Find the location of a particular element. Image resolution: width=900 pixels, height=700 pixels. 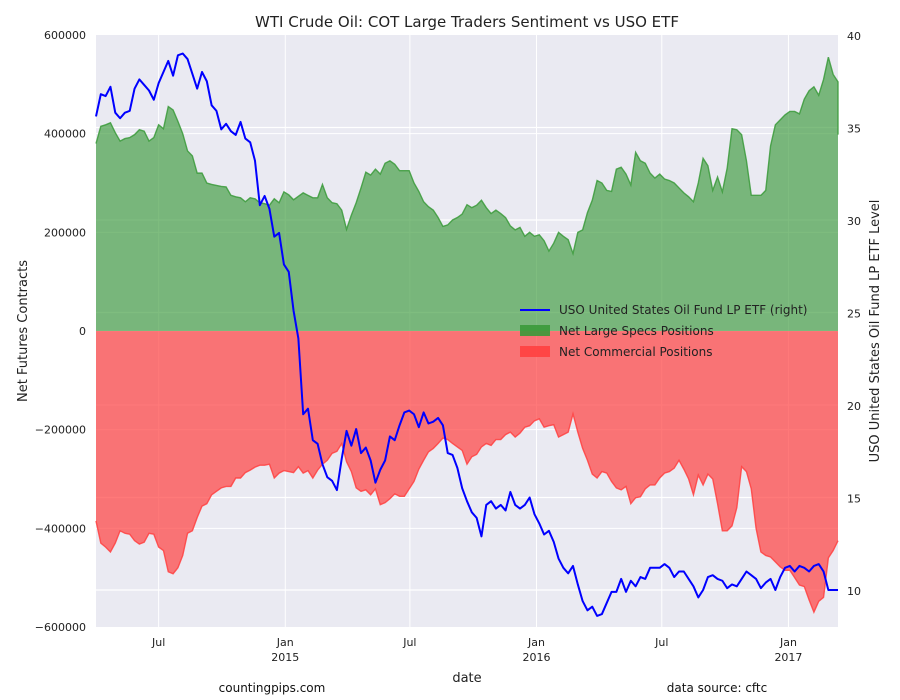

legend-label-specs: Net Large Specs Positions is located at coordinates (636, 331).